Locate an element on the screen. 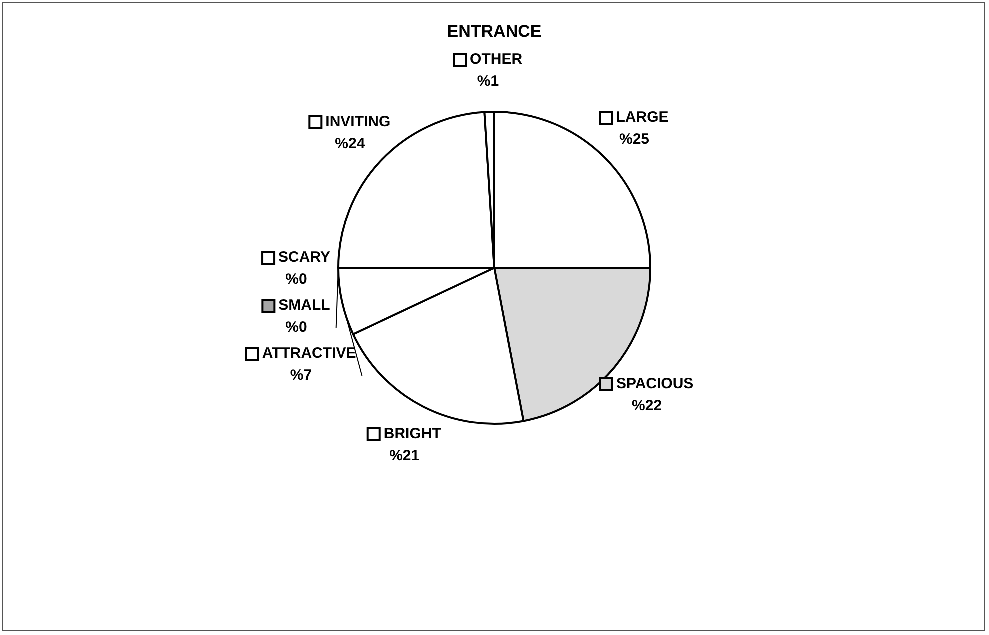 The height and width of the screenshot is (635, 989). data-label: %22 is located at coordinates (647, 405).